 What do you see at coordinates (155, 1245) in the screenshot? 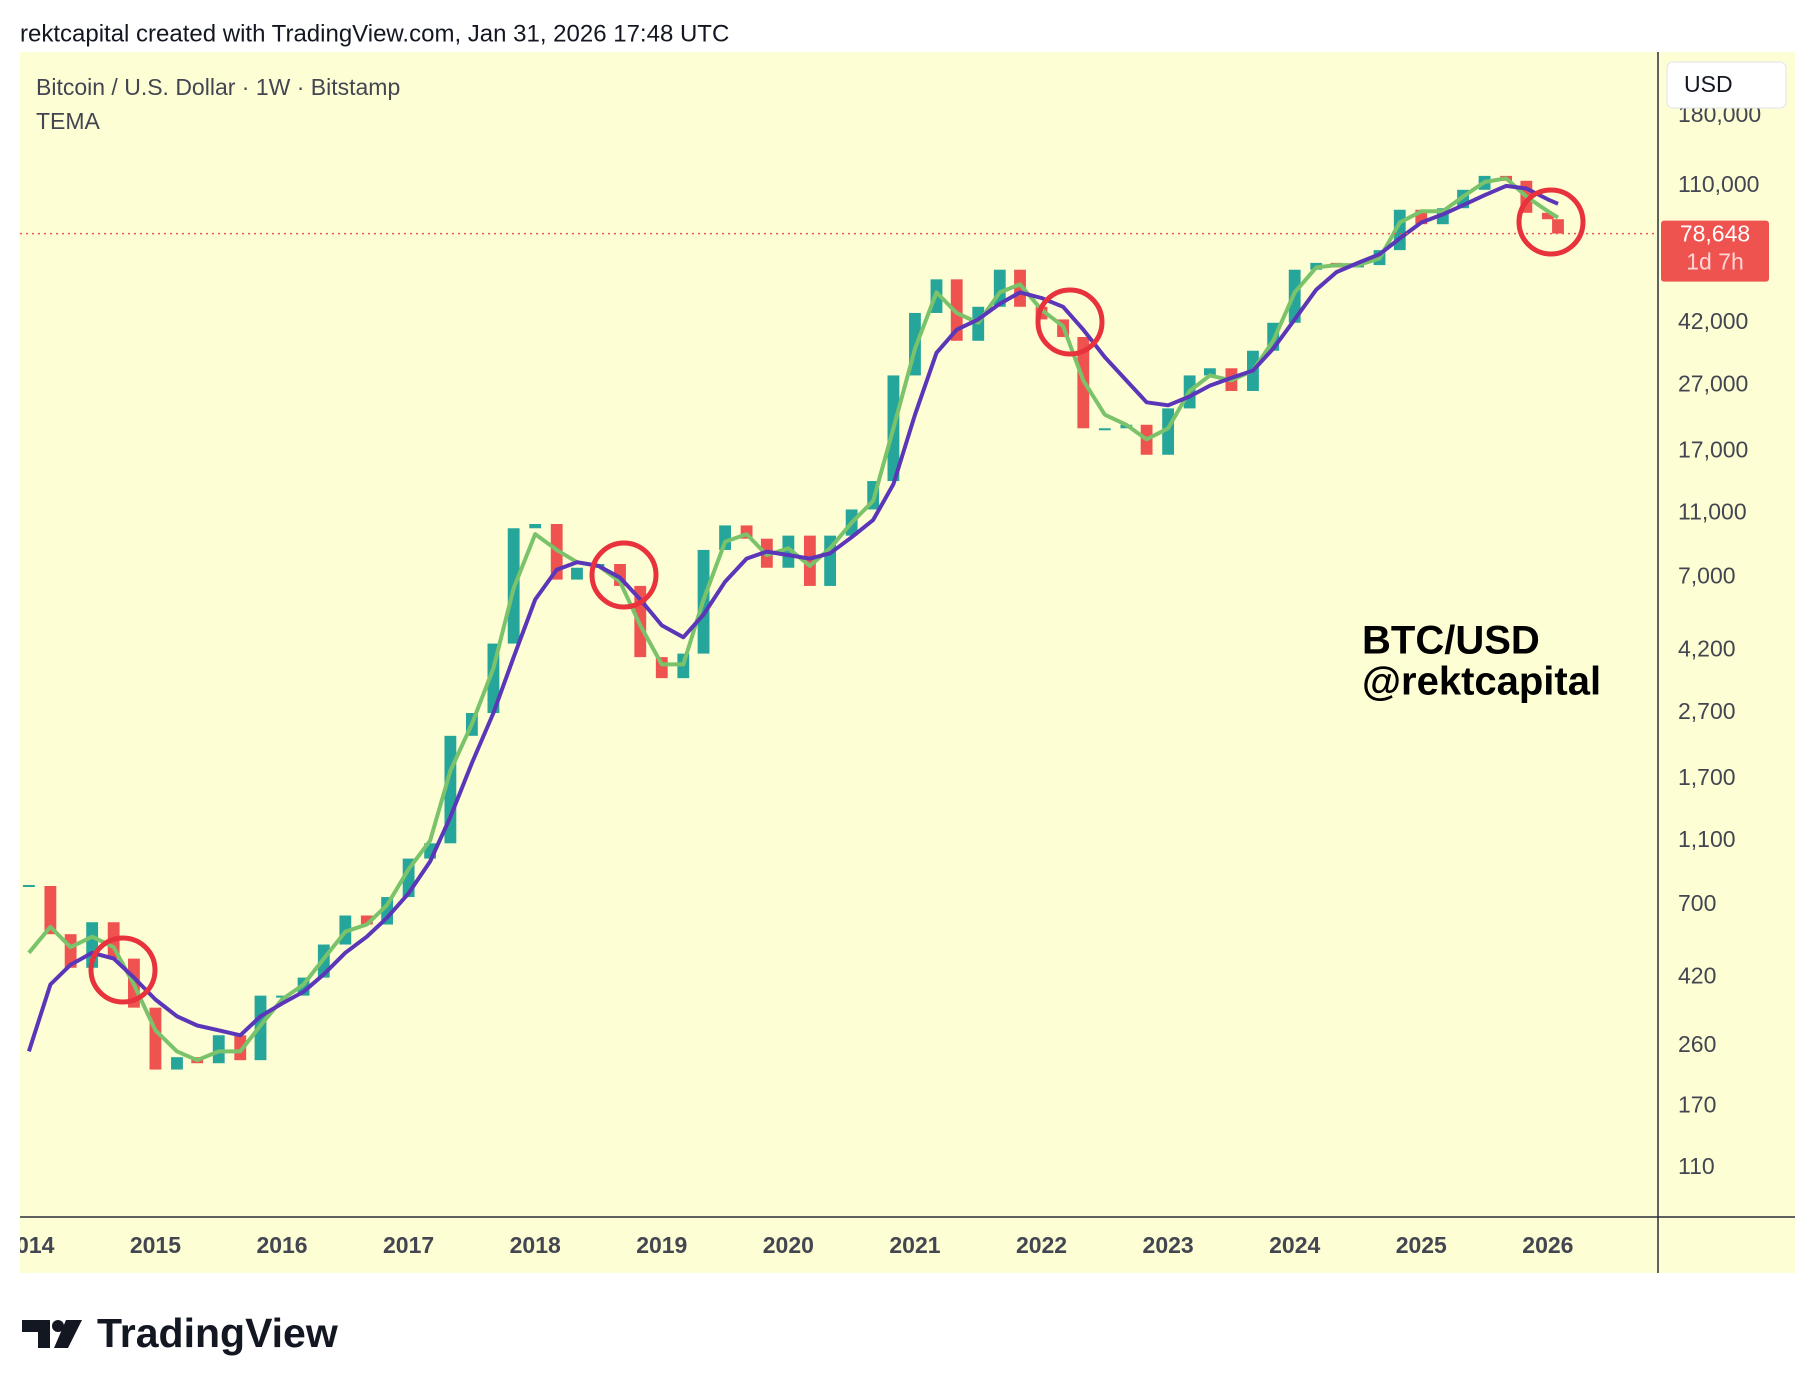
I see `x-tick-label: 2015` at bounding box center [155, 1245].